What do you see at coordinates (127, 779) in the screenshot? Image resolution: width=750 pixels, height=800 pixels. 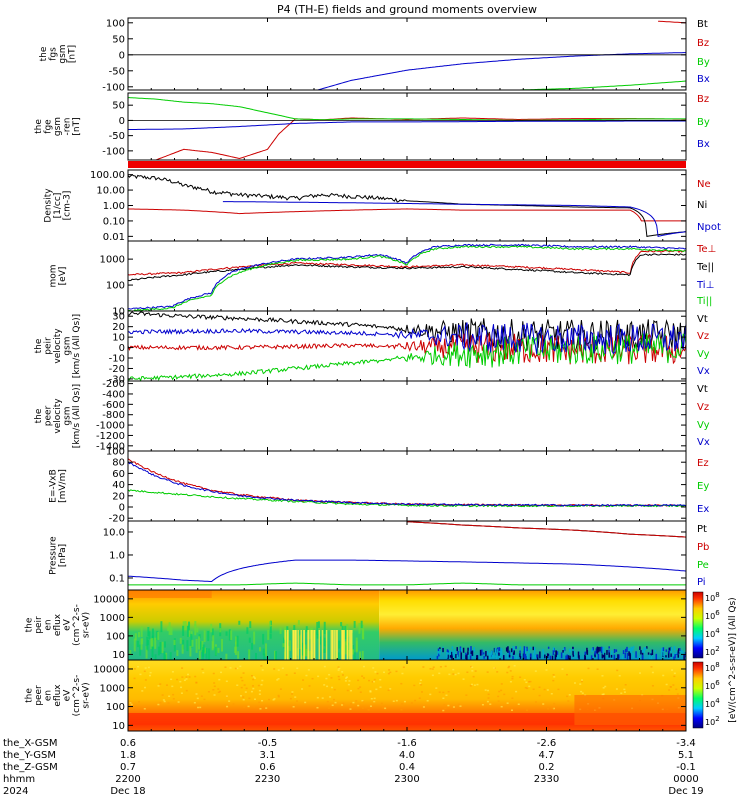 I see `x-tick-value: 2200` at bounding box center [127, 779].